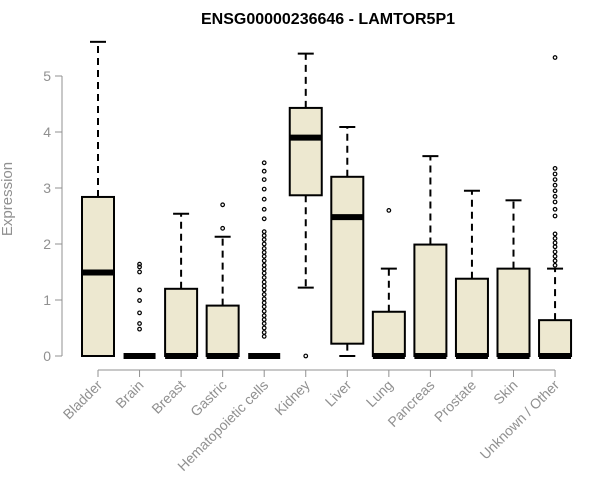 This screenshot has height=500, width=600. What do you see at coordinates (471, 274) in the screenshot?
I see `box-prostate` at bounding box center [471, 274].